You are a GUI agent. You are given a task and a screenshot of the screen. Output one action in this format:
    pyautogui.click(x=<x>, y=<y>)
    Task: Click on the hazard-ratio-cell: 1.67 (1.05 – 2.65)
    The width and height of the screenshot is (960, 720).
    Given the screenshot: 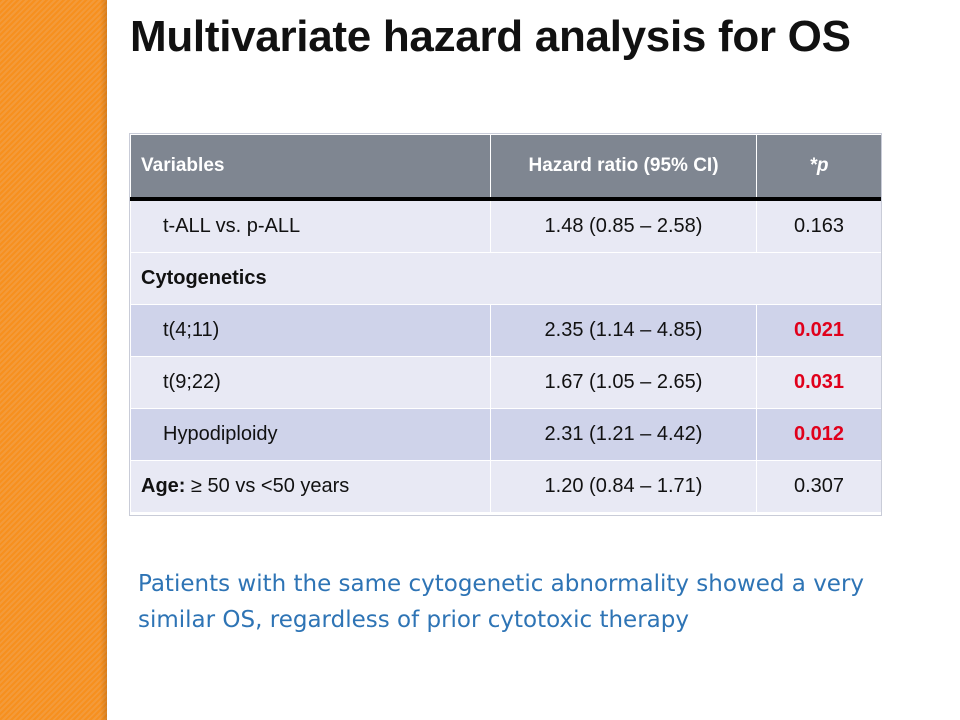 What is the action you would take?
    pyautogui.click(x=623, y=382)
    